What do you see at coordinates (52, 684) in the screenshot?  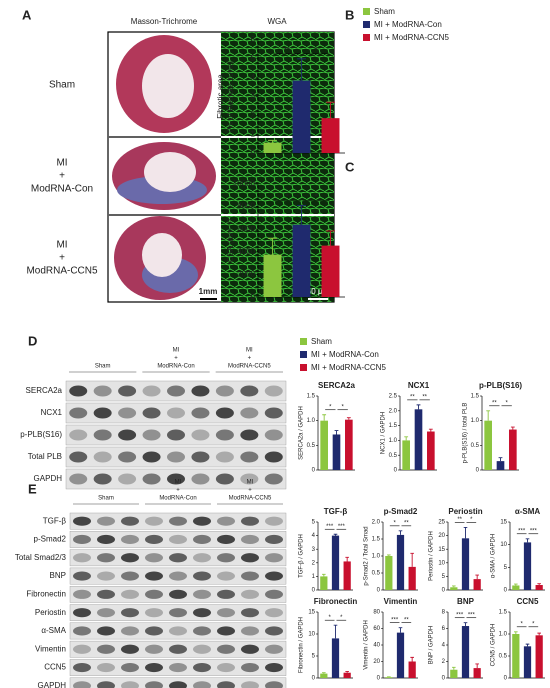 I see `blot-label: GAPDH` at bounding box center [52, 684].